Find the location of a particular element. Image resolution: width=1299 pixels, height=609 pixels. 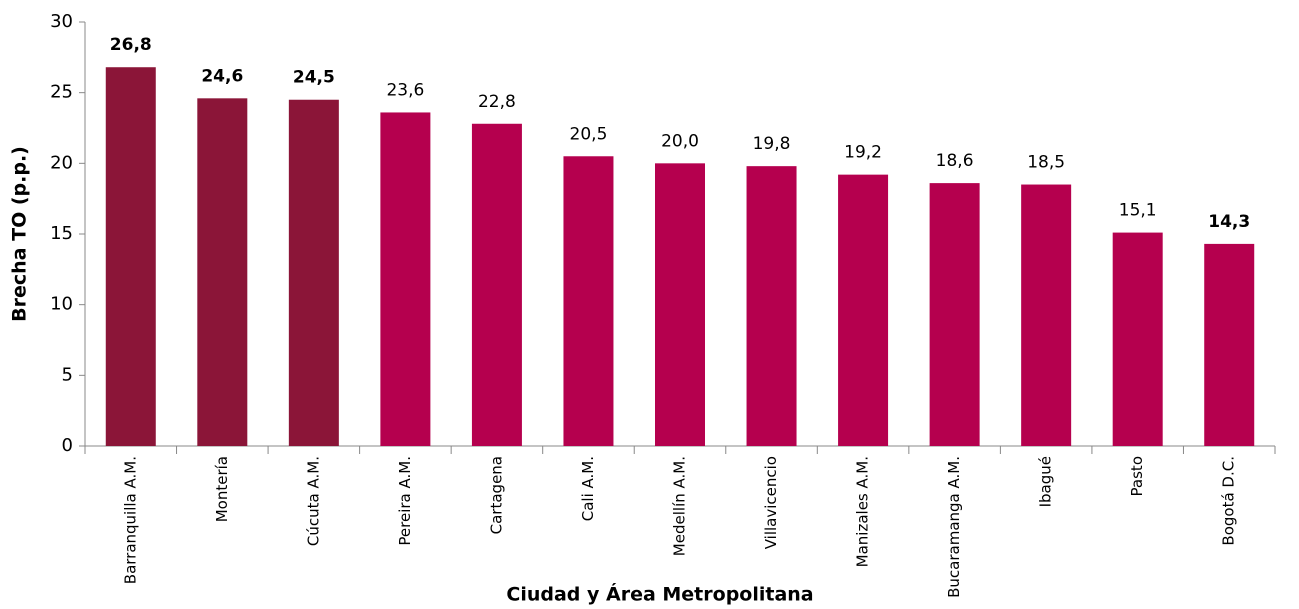

y-tick-label: 0 is located at coordinates (67, 445).